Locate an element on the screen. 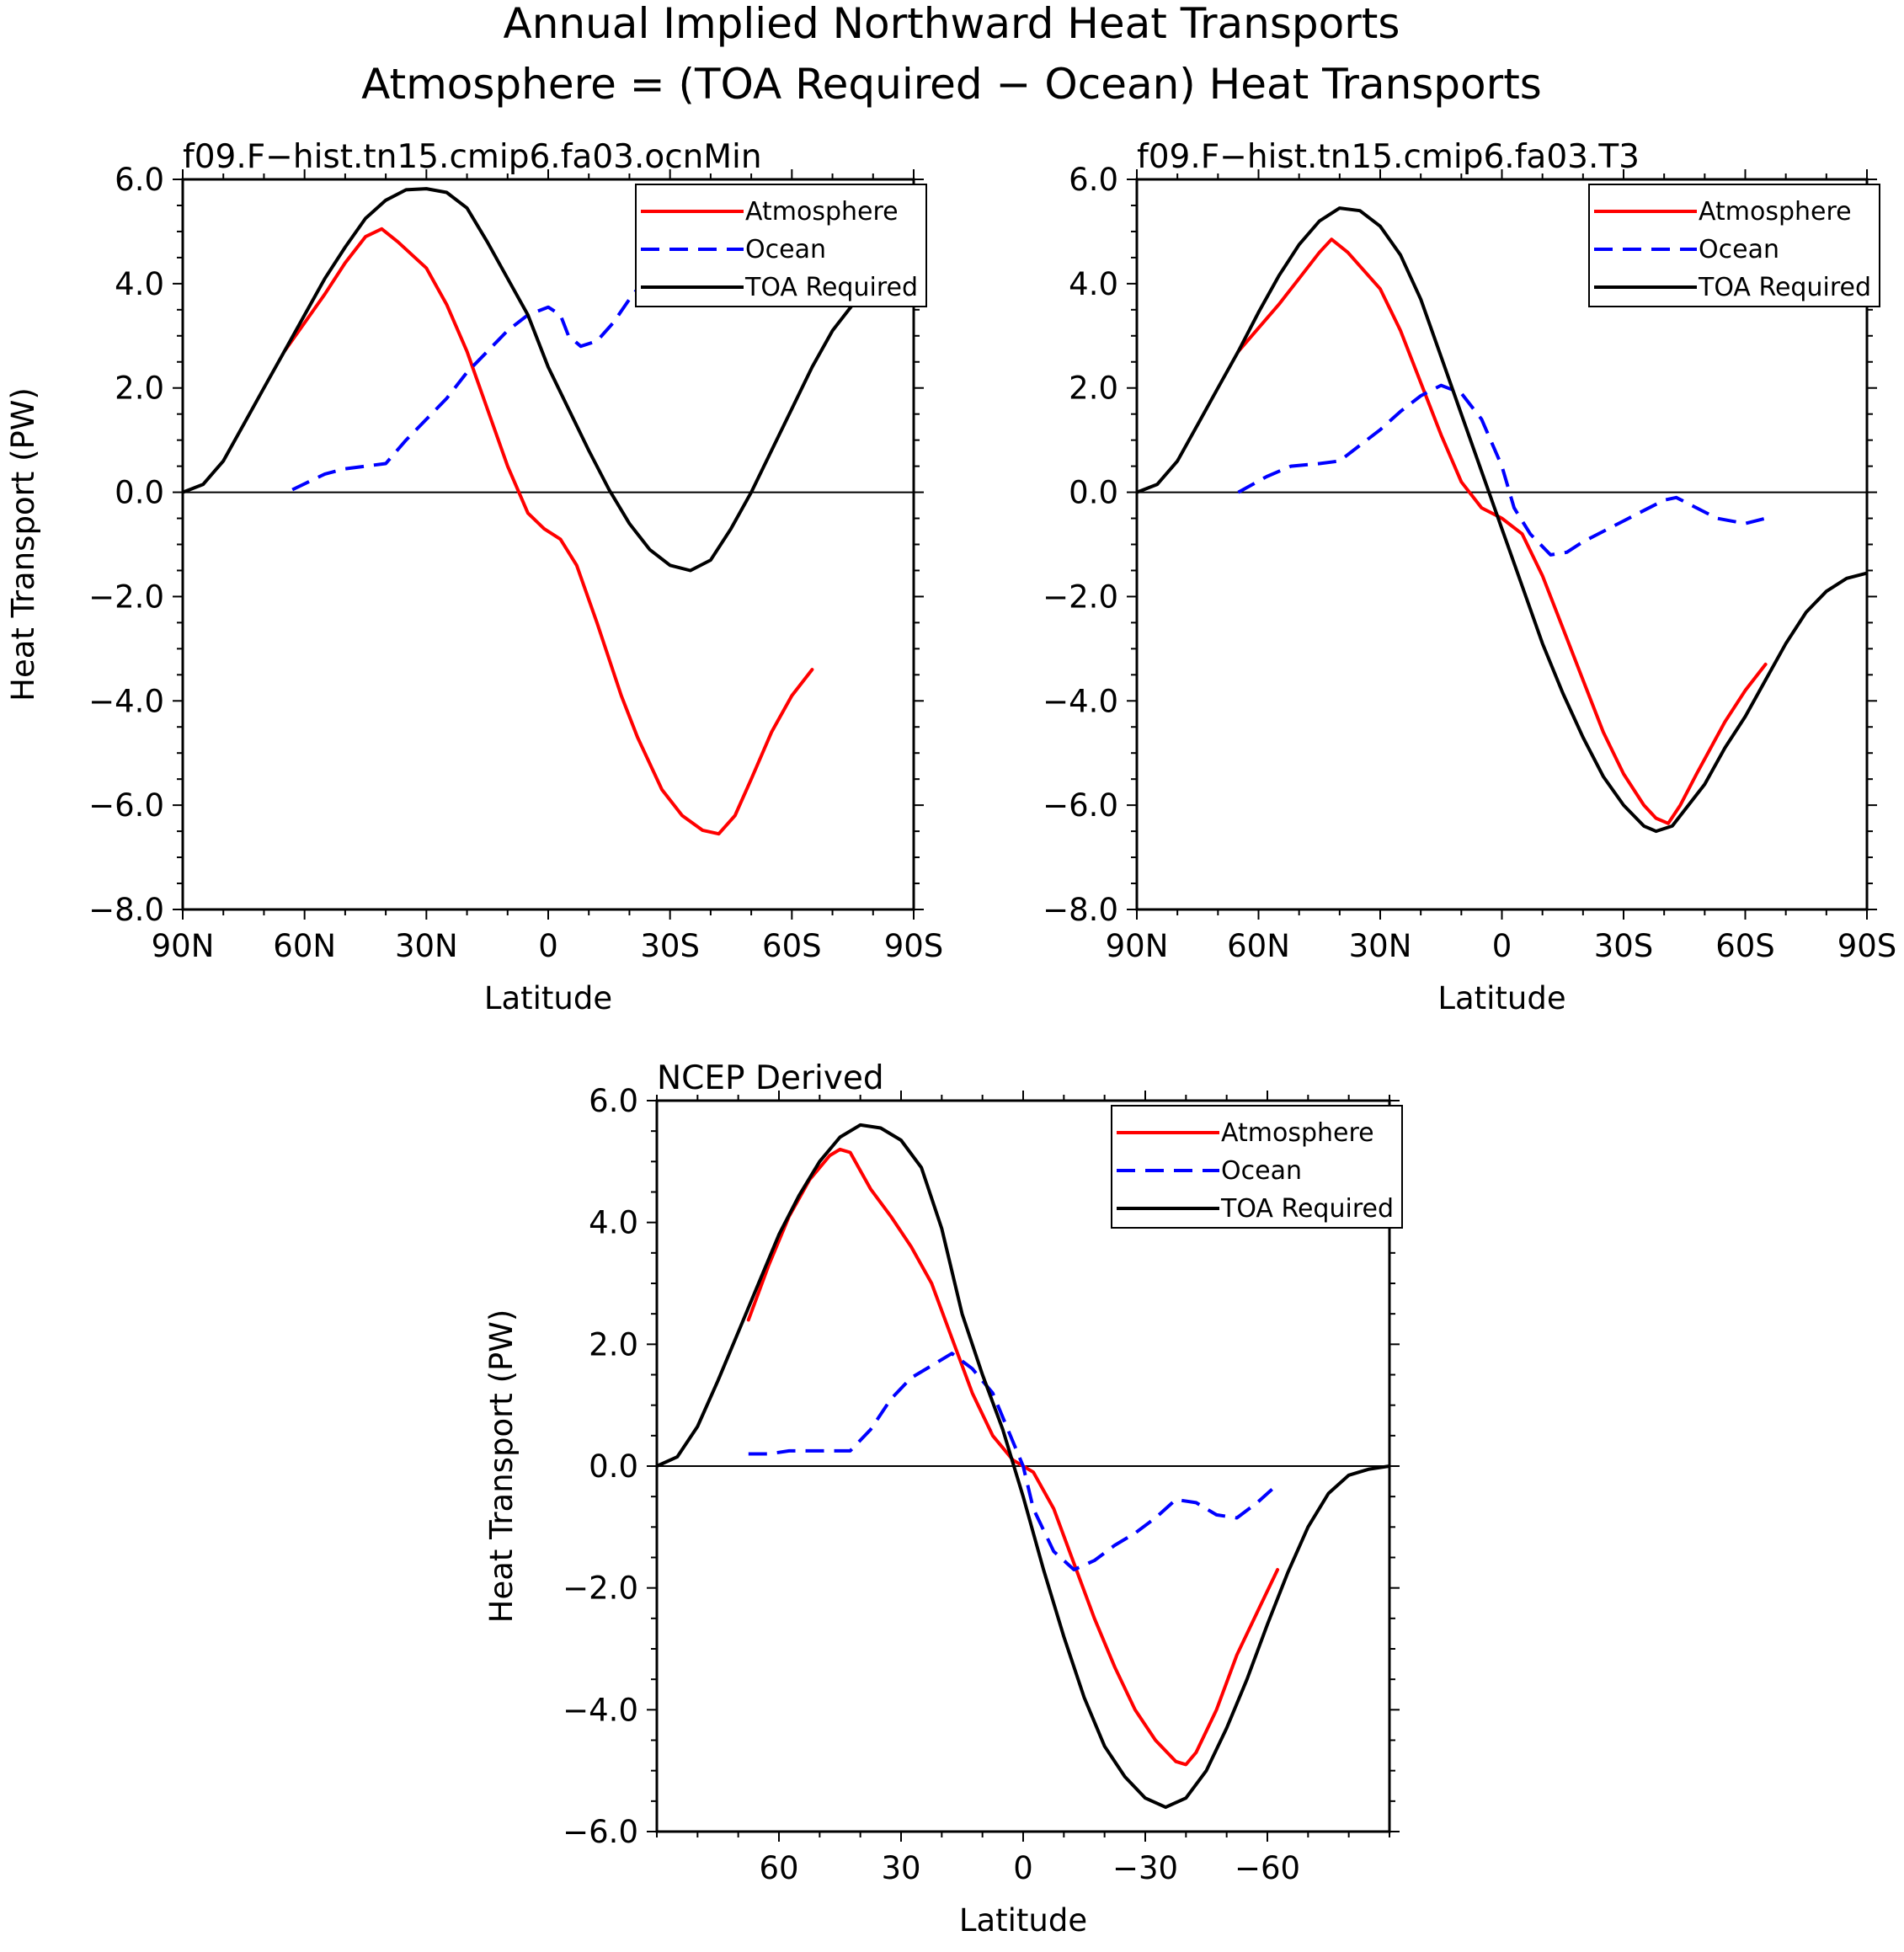 This screenshot has width=1904, height=1952. figure-title-line1: Annual Implied Northward Heat Transports is located at coordinates (952, 24).